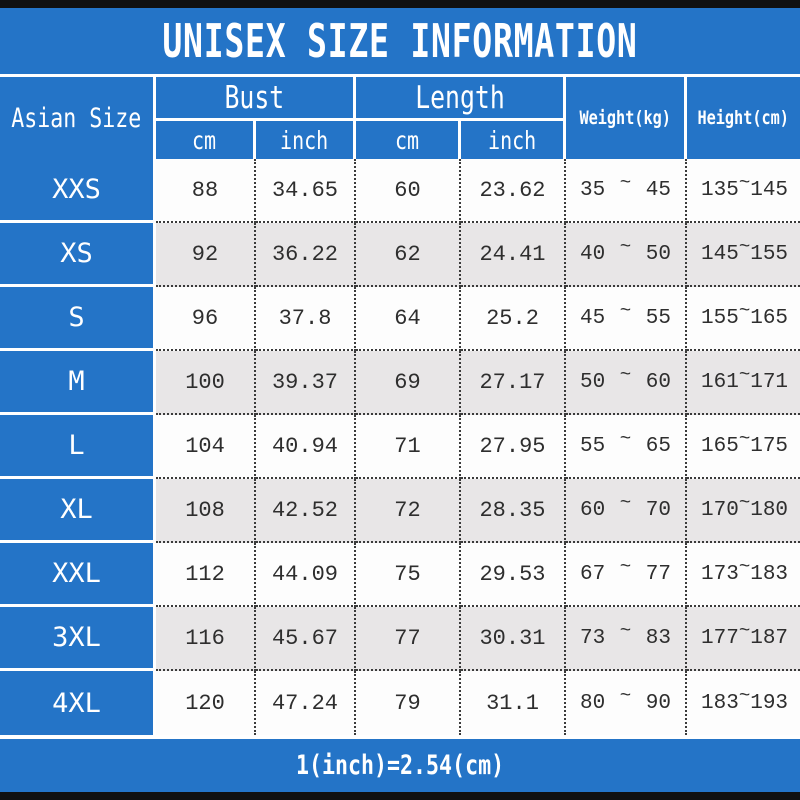  What do you see at coordinates (743, 118) in the screenshot?
I see `header-height-label: Height(cm)` at bounding box center [743, 118].